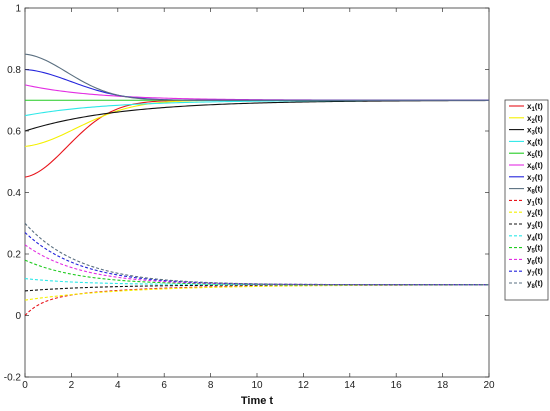  I want to click on x-tick-label: 14, so click(350, 385).